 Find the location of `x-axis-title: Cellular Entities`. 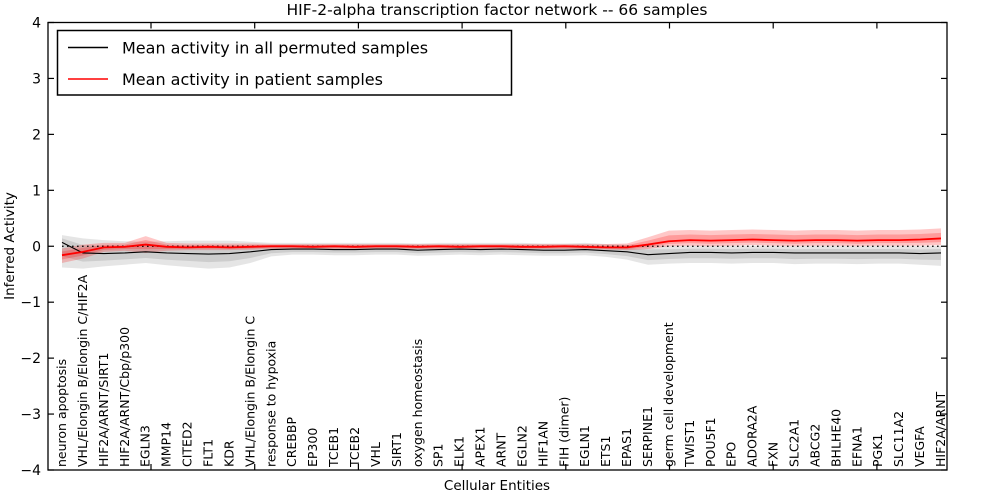

x-axis-title: Cellular Entities is located at coordinates (497, 486).